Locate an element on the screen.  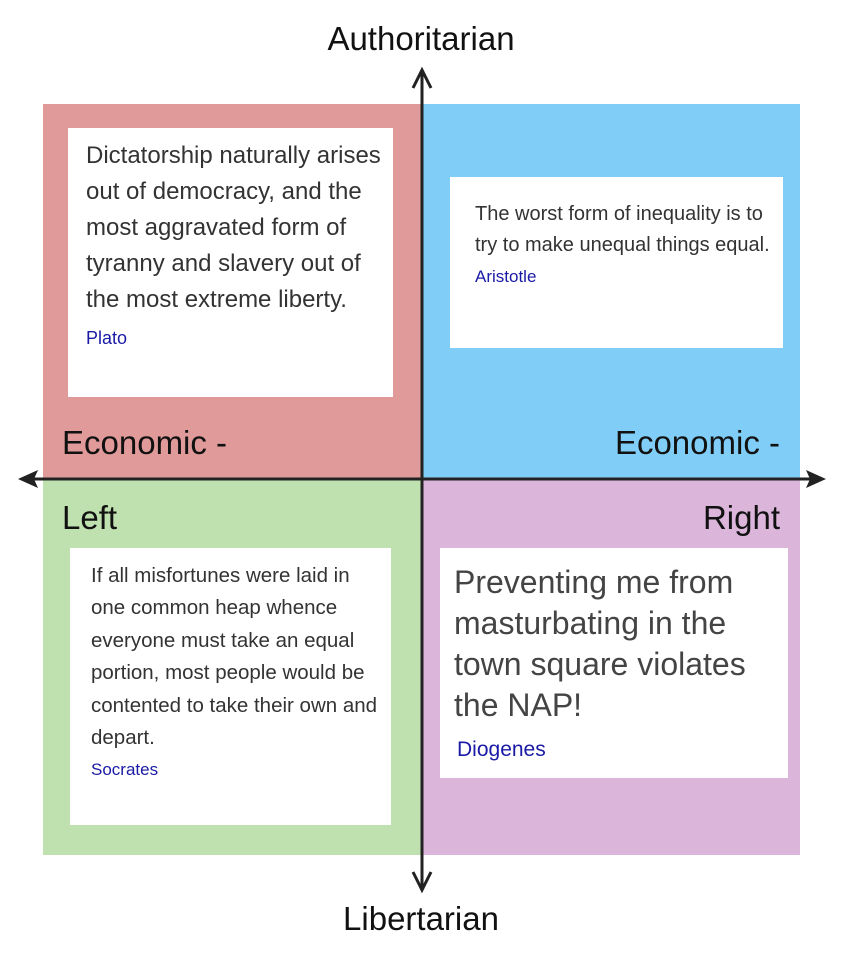
quote-author: Diogenes is located at coordinates (501, 749).